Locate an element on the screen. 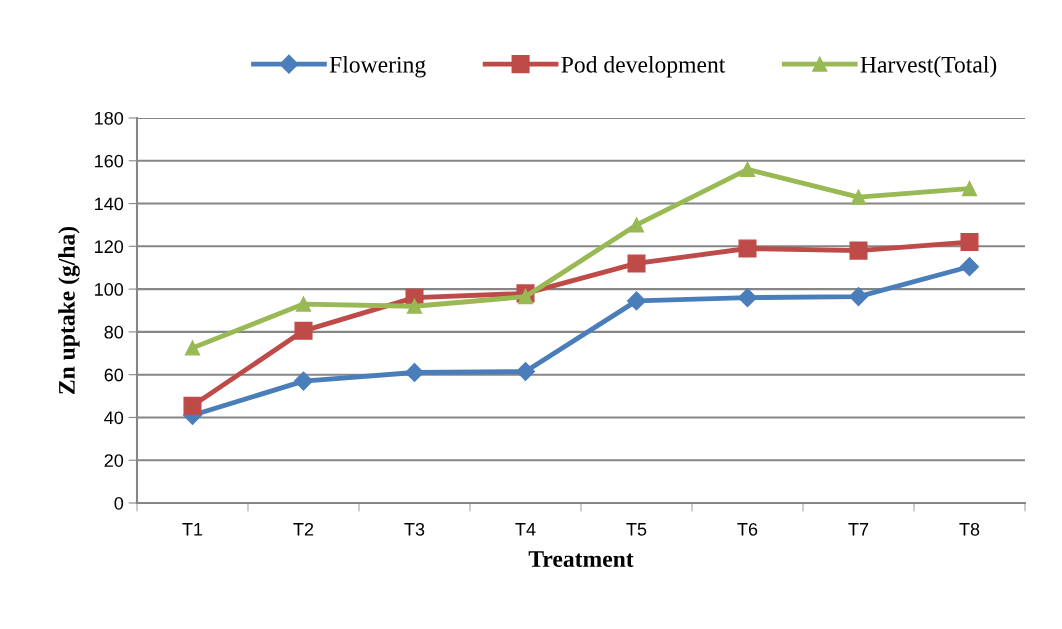 This screenshot has height=629, width=1062. y-tick-label: 180 is located at coordinates (109, 118).